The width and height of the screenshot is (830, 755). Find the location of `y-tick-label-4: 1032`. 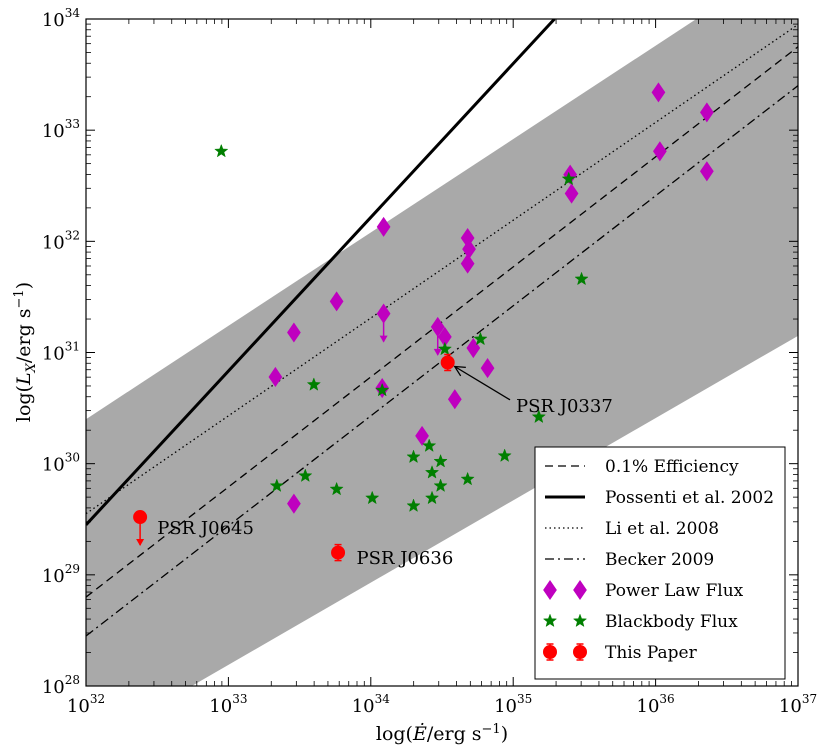

y-tick-label-4: 1032 is located at coordinates (61, 240).